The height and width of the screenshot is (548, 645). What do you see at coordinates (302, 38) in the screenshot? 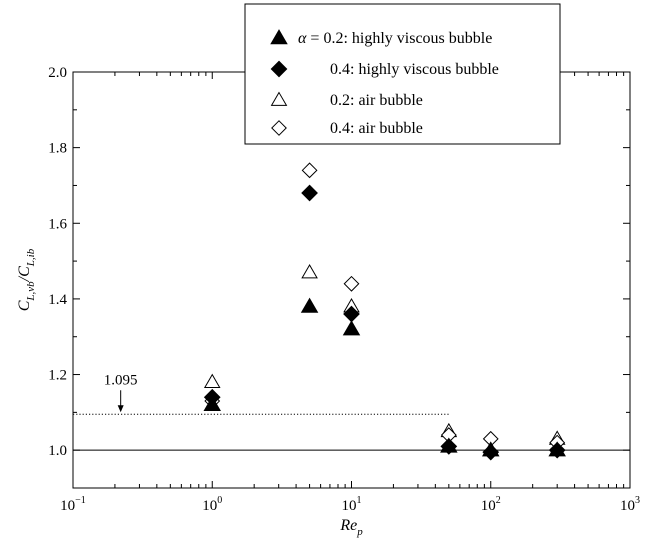
I see `legend-alpha: α` at bounding box center [302, 38].